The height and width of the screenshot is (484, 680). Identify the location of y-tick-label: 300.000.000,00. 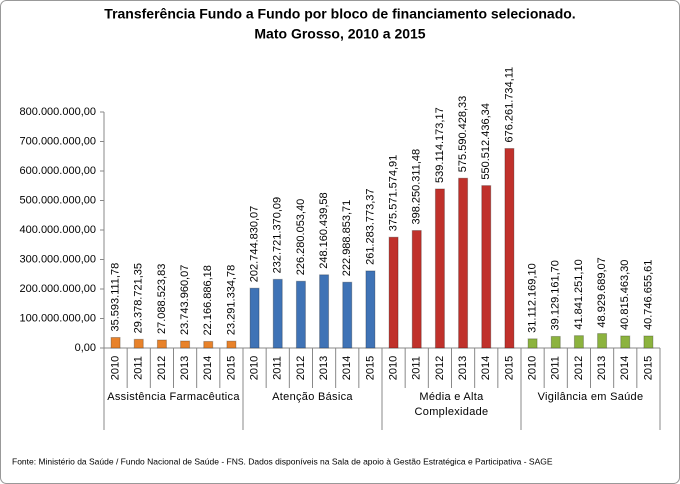
(58, 259).